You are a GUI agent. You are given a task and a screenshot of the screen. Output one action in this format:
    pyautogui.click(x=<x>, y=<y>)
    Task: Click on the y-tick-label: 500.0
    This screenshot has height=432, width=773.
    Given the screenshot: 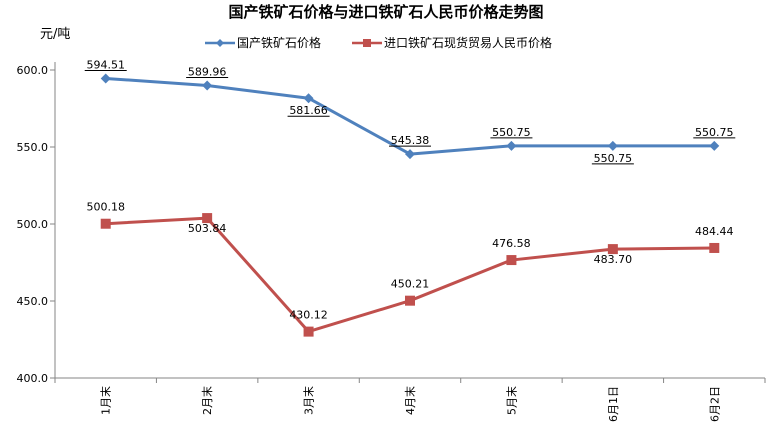 What is the action you would take?
    pyautogui.click(x=33, y=224)
    